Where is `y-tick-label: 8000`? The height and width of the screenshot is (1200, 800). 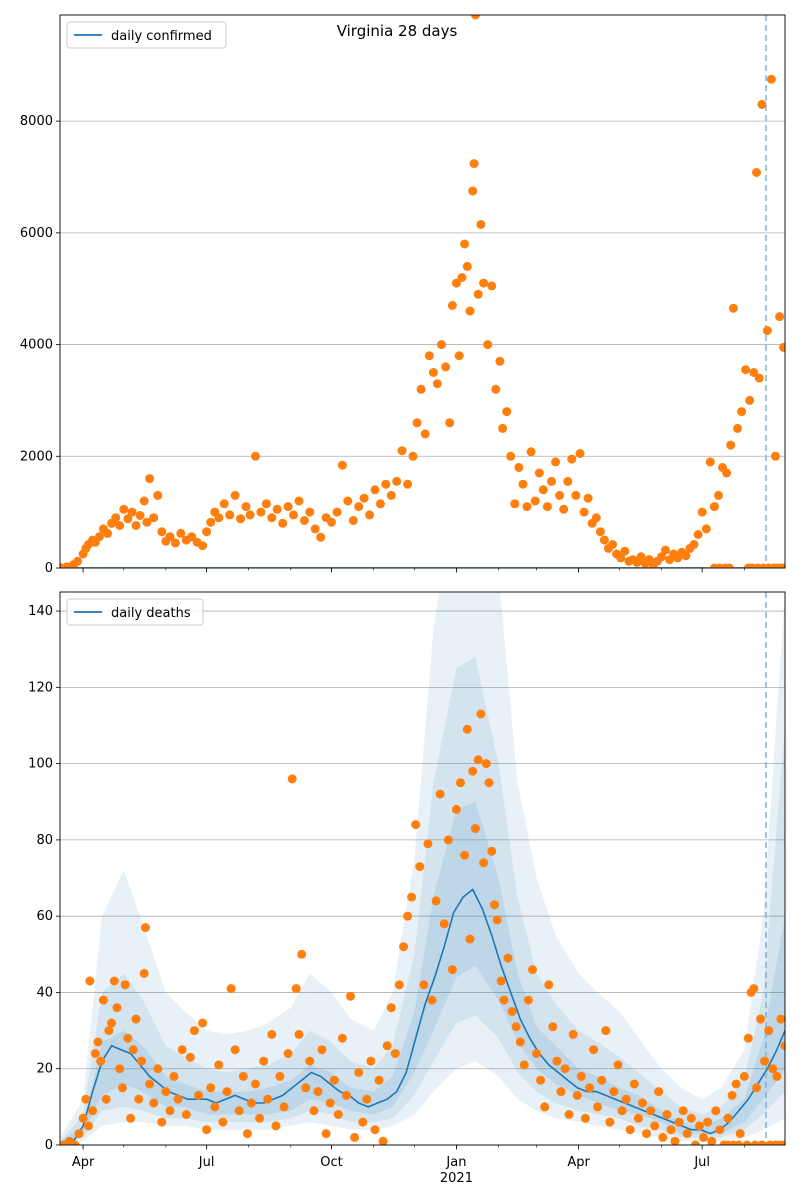
y-tick-label: 8000 is located at coordinates (36, 121).